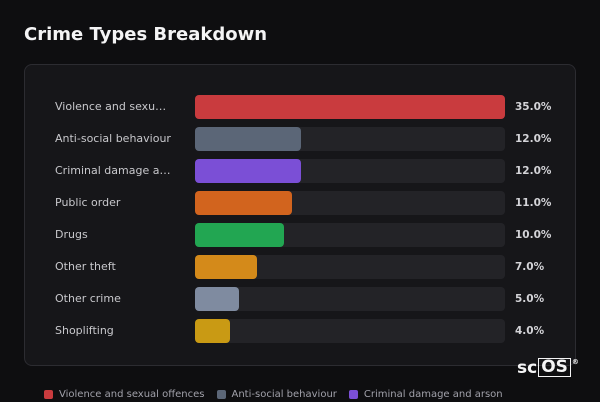  What do you see at coordinates (530, 267) in the screenshot?
I see `value-label: 7.0%` at bounding box center [530, 267].